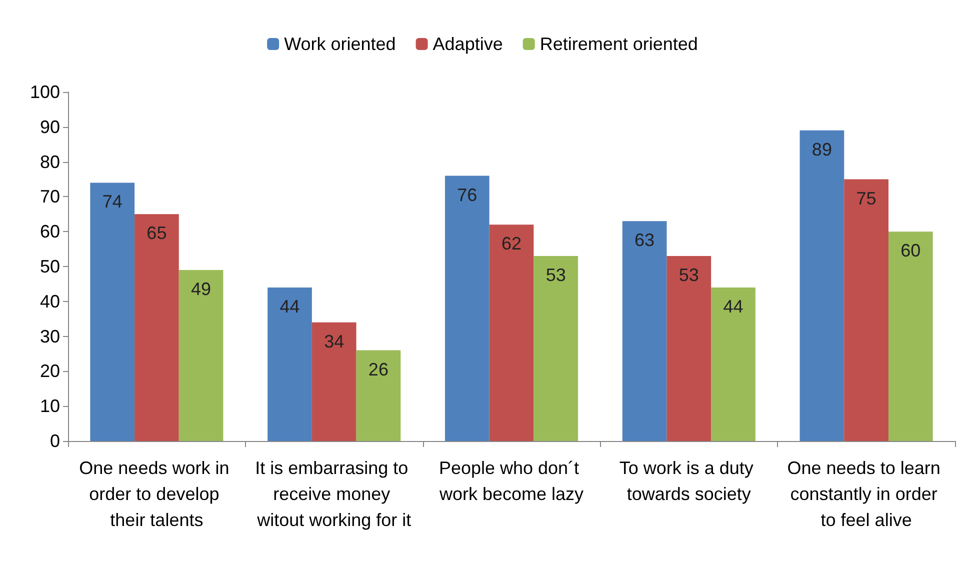  I want to click on y-tick-label: 60, so click(50, 232).